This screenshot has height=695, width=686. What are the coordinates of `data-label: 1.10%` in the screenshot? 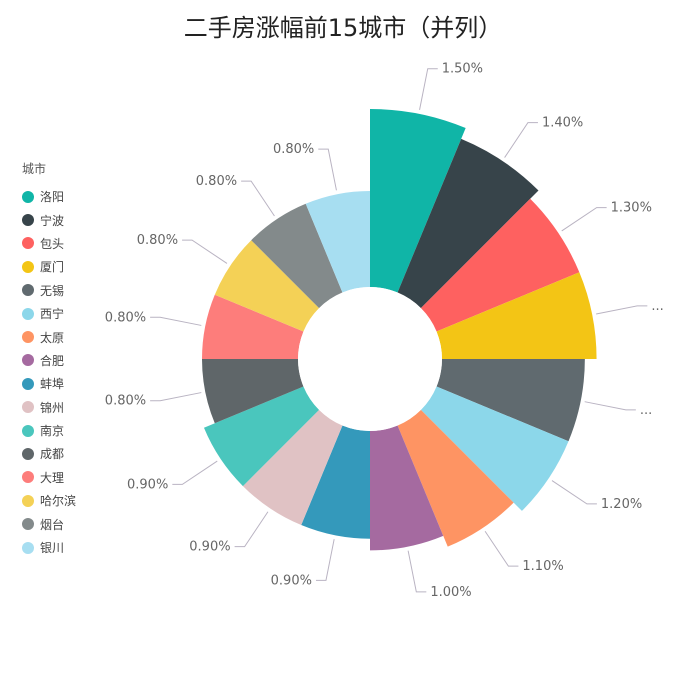 It's located at (542, 566).